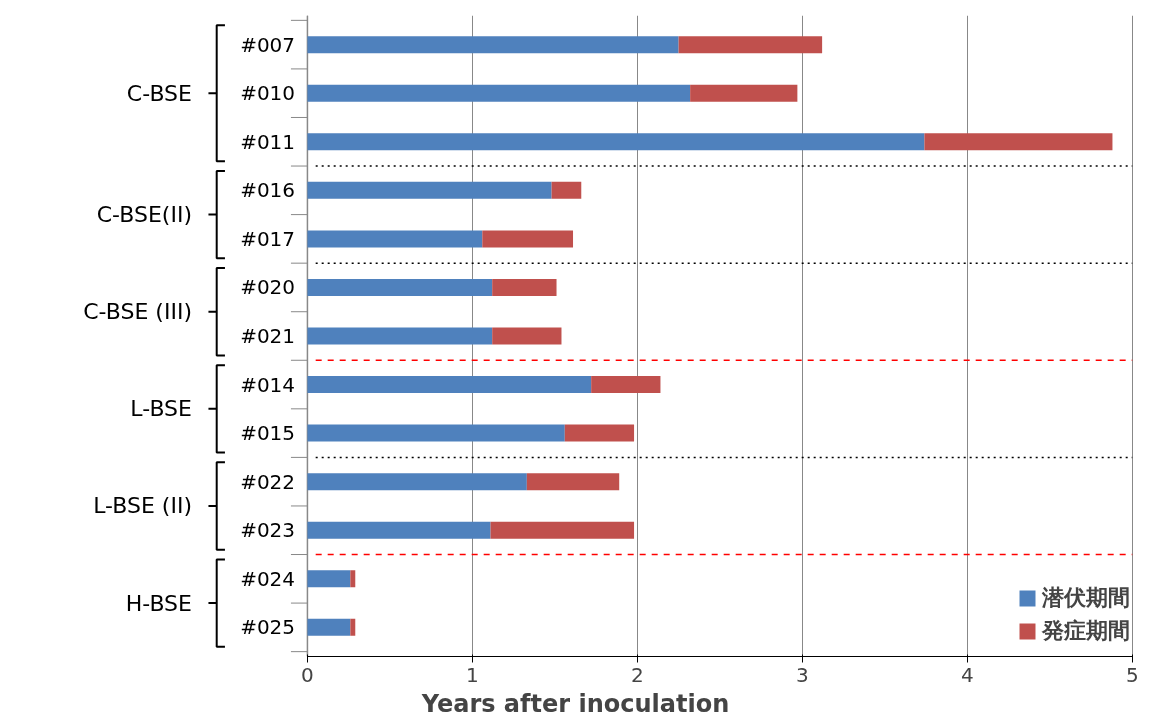 This screenshot has height=726, width=1170. I want to click on y-tick-label: #010, so click(268, 93).